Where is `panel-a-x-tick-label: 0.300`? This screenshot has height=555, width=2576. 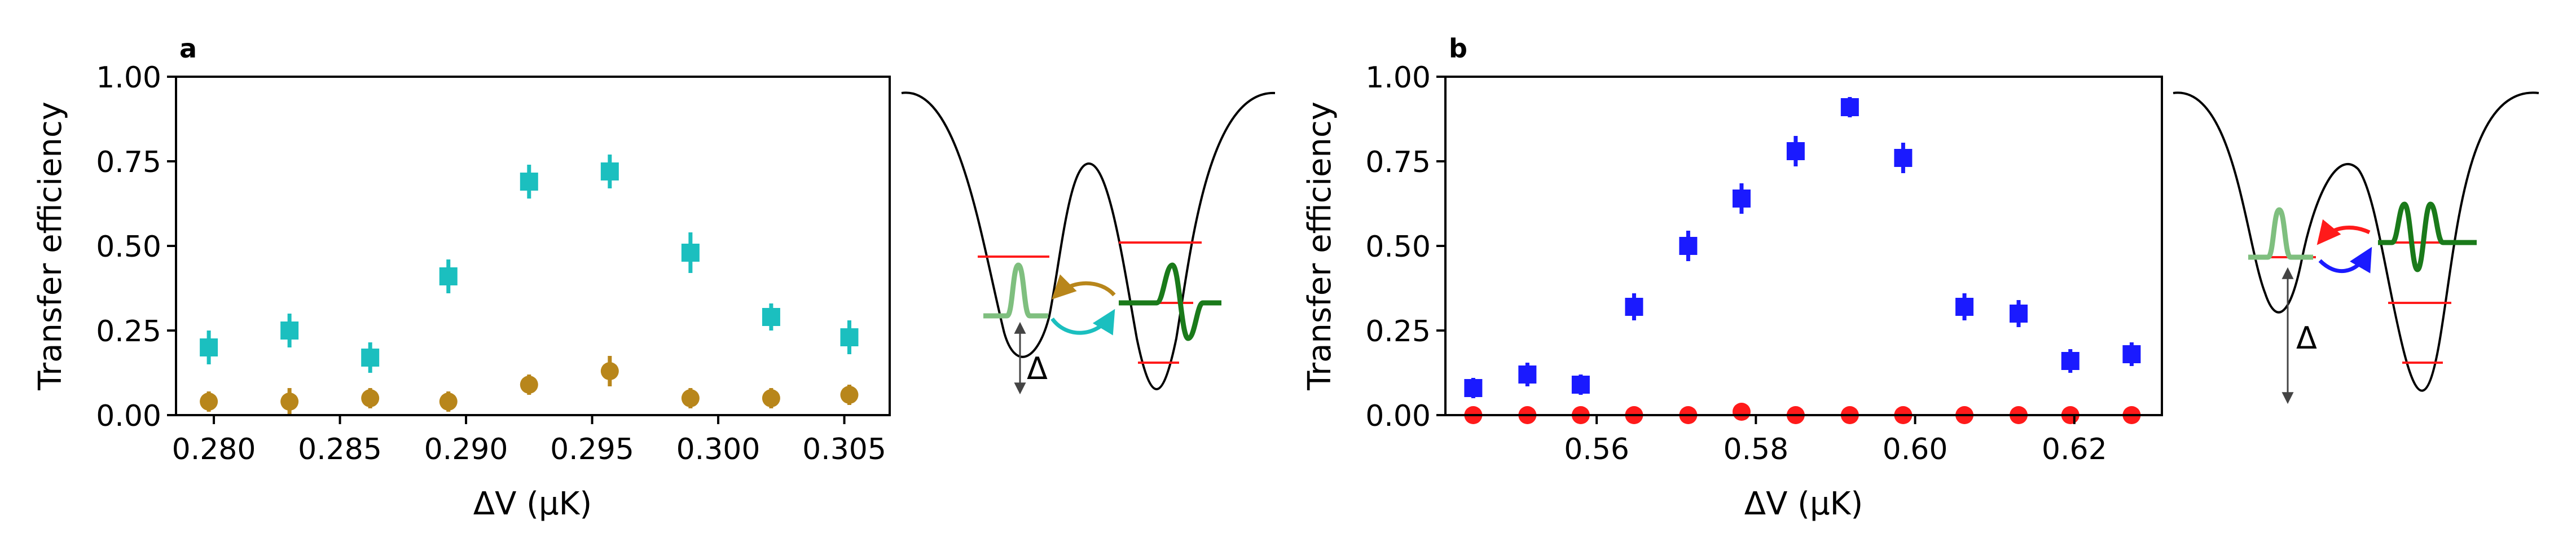 panel-a-x-tick-label: 0.300 is located at coordinates (718, 449).